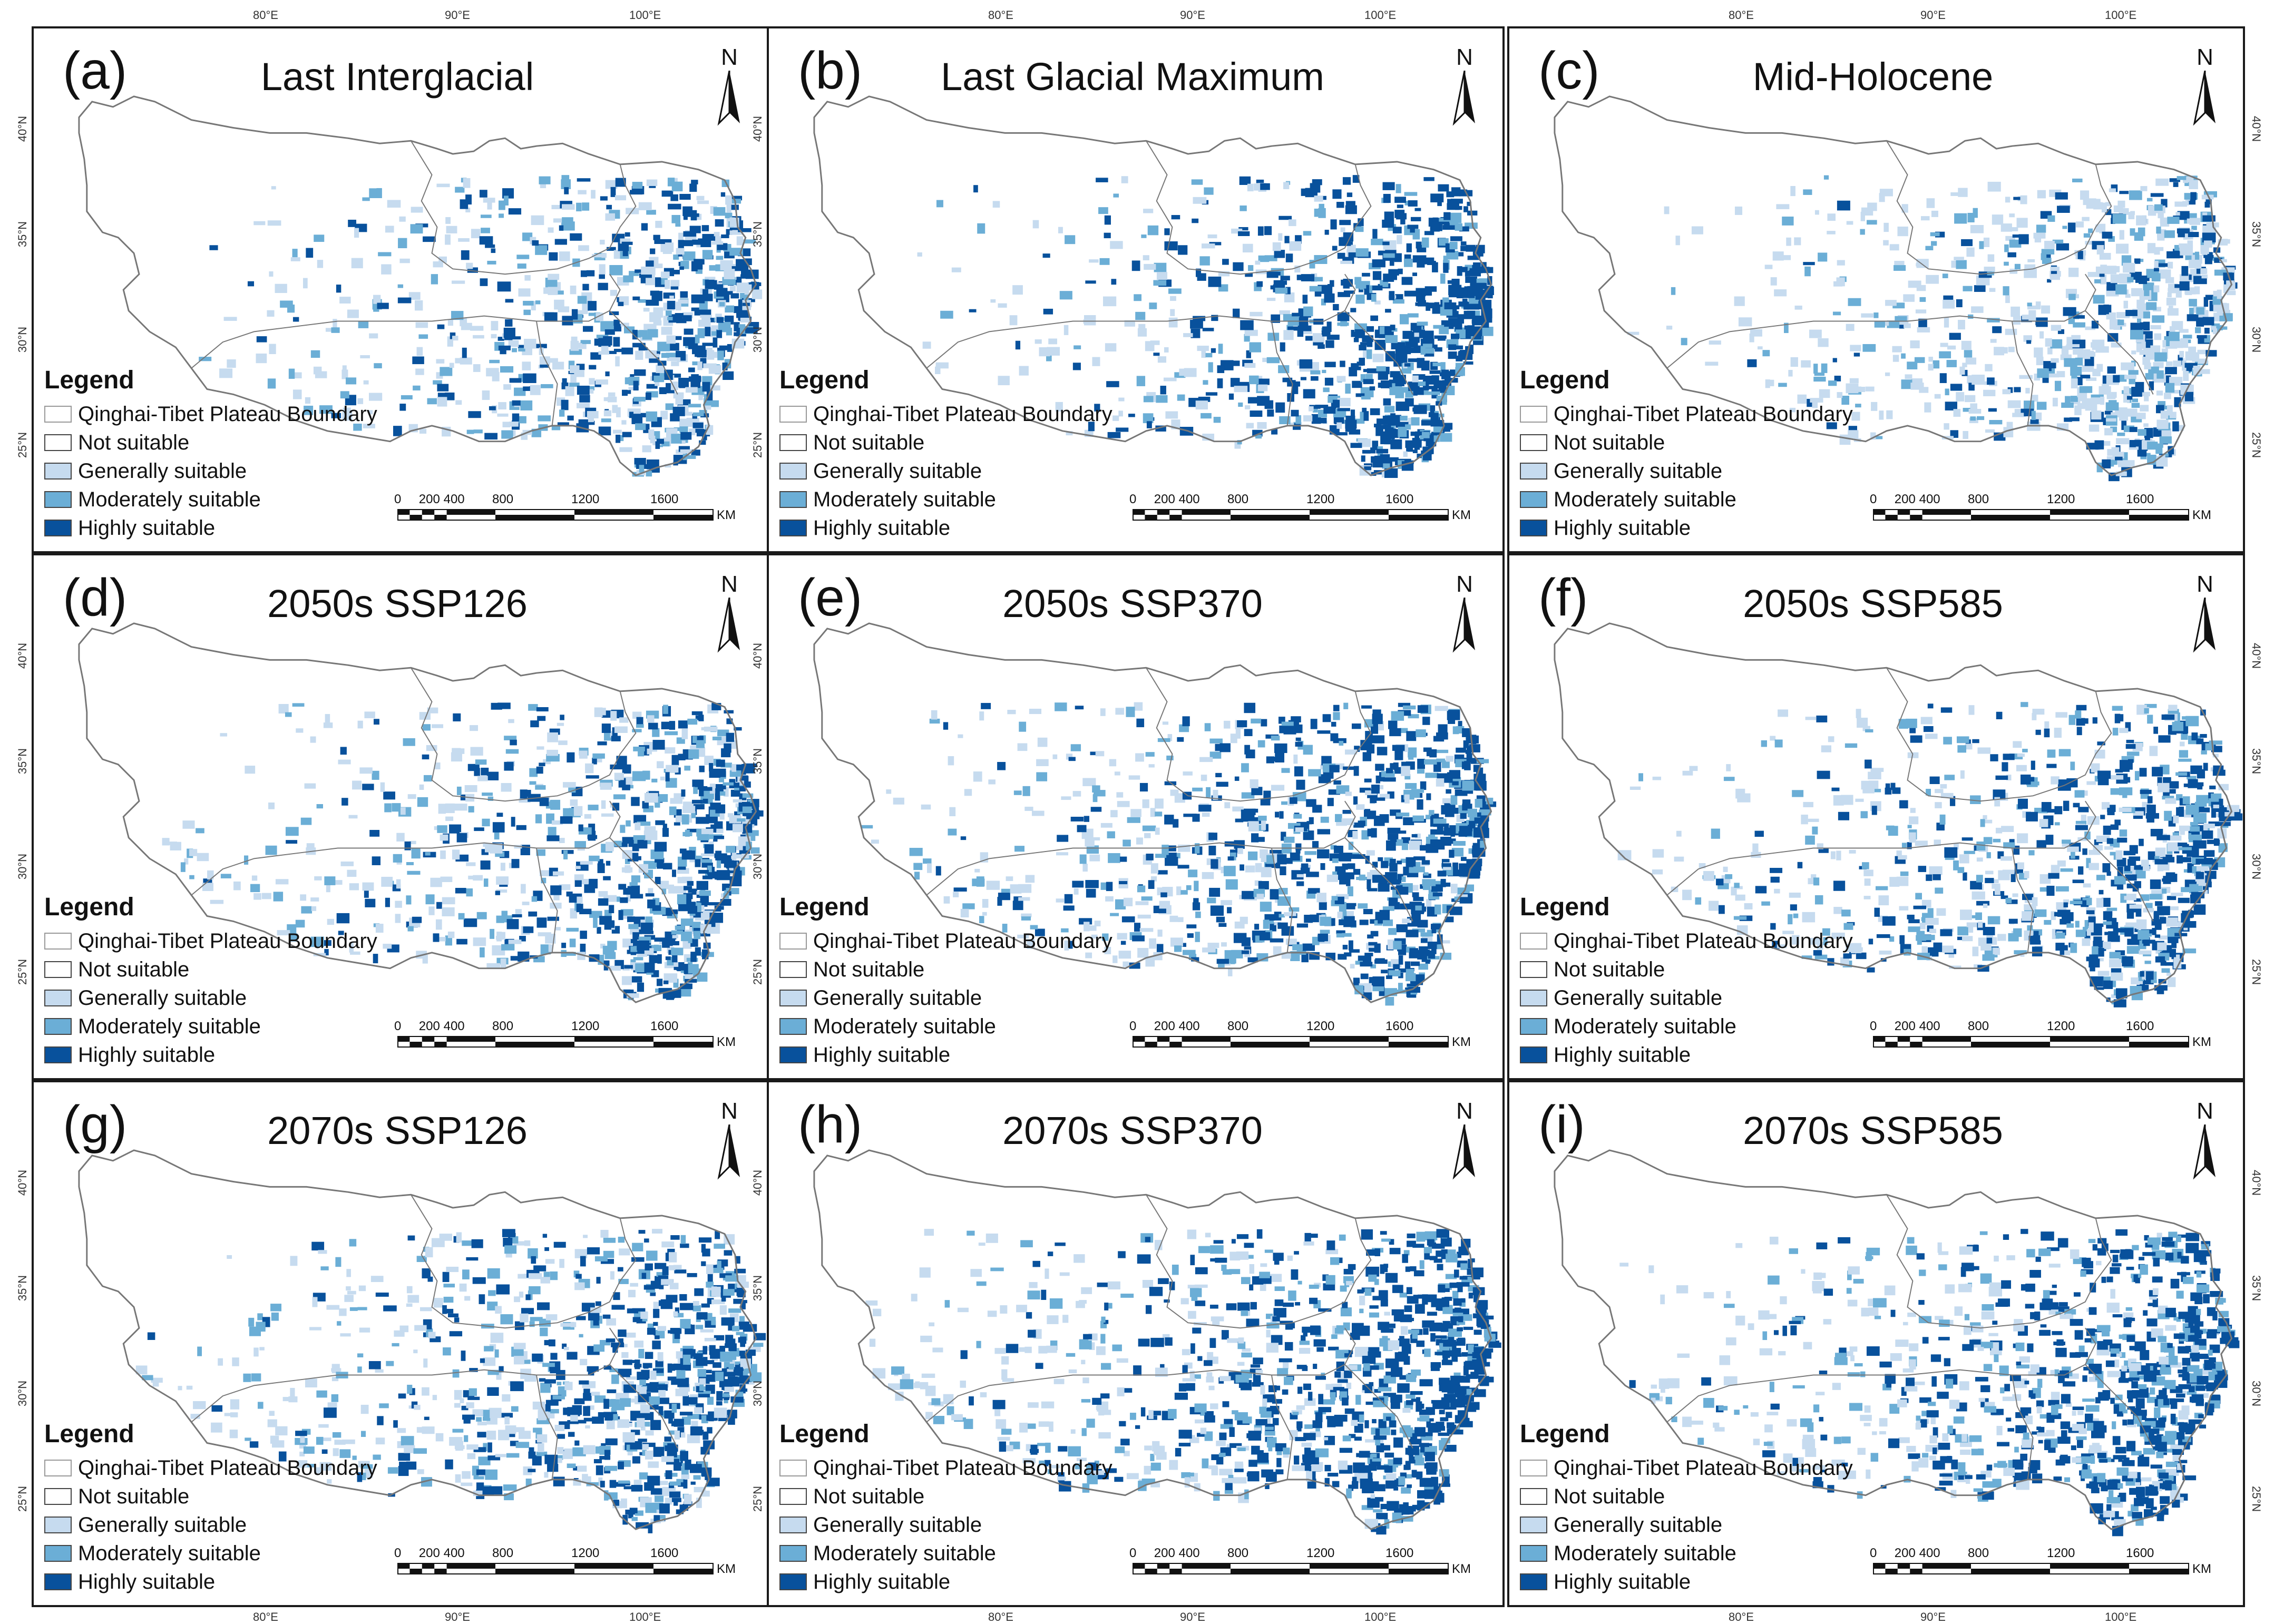 The height and width of the screenshot is (1624, 2274). Describe the element at coordinates (1238, 499) in the screenshot. I see `scale-tick: 800` at that location.